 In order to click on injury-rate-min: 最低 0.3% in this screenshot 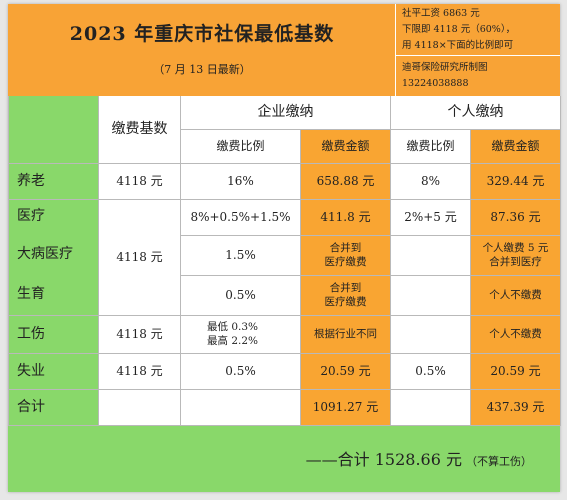, I will do `click(233, 327)`.